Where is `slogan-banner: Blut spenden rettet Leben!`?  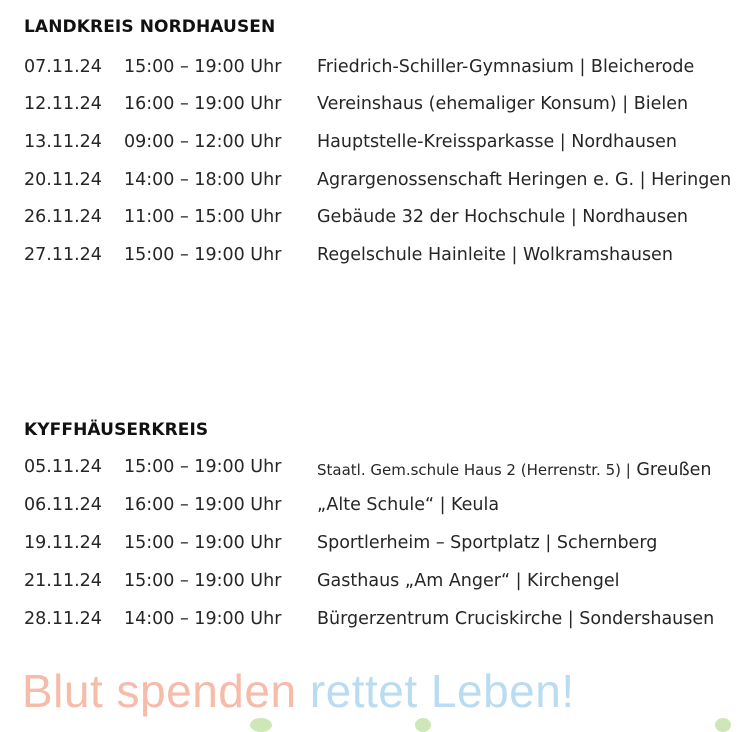 slogan-banner: Blut spenden rettet Leben! is located at coordinates (298, 691).